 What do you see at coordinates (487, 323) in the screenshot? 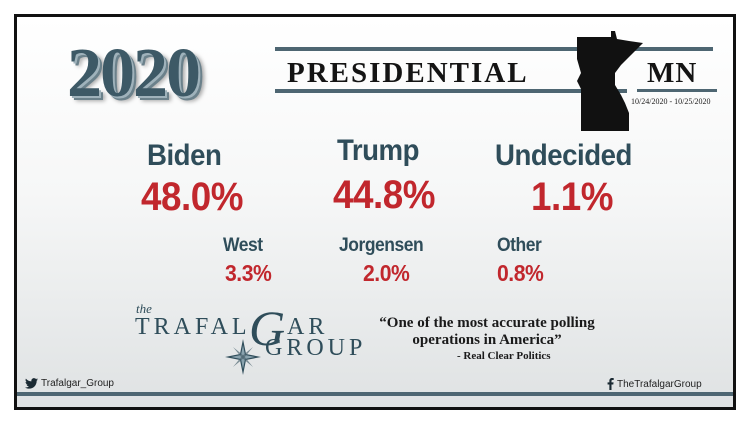
I see `quote-line-1: “One of the most accurate polling` at bounding box center [487, 323].